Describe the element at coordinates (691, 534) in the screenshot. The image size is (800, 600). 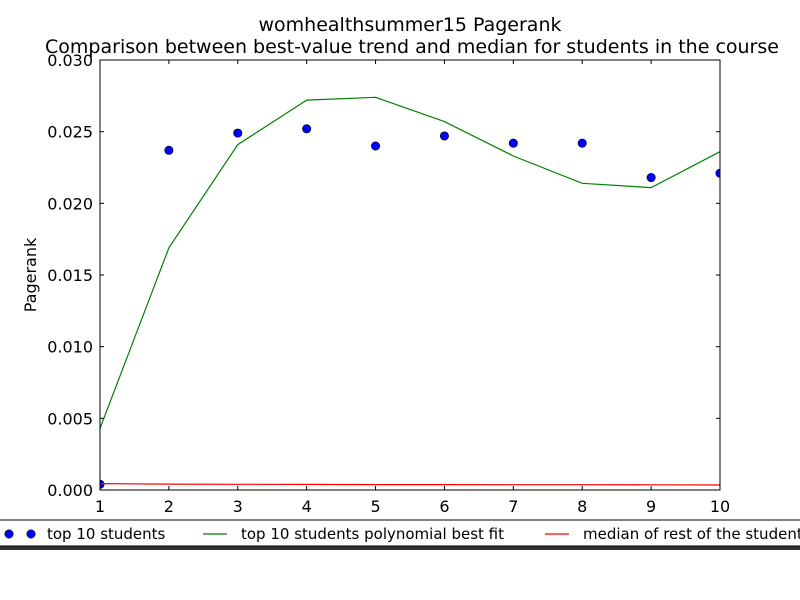
I see `legend-label: median of rest of the students` at that location.